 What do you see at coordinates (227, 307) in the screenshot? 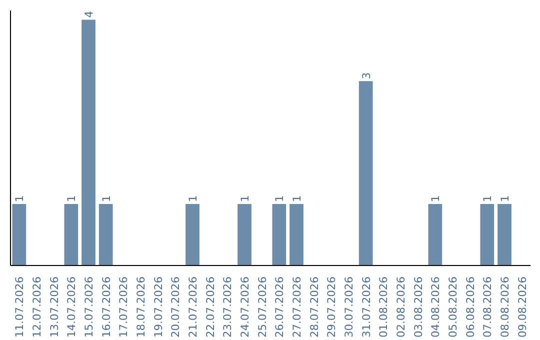
I see `x-tick-label: 23.07.2026` at bounding box center [227, 307].